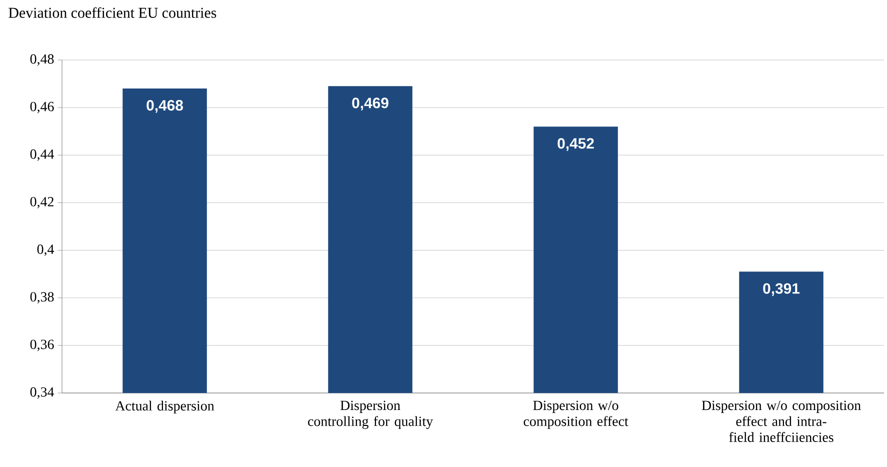  Describe the element at coordinates (781, 421) in the screenshot. I see `x-tick-label: Dispersion w/o composition effect and intra-field ineffciiencies` at that location.